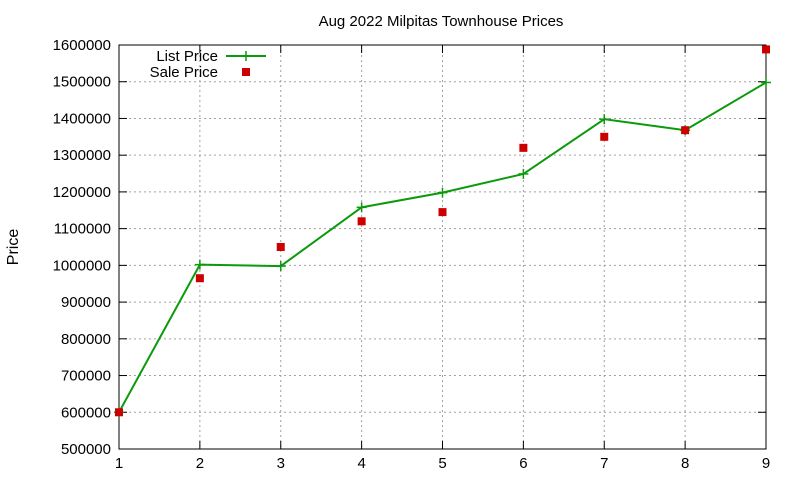 This screenshot has height=480, width=800. Describe the element at coordinates (82, 155) in the screenshot. I see `y-tick-label: 1300000` at that location.